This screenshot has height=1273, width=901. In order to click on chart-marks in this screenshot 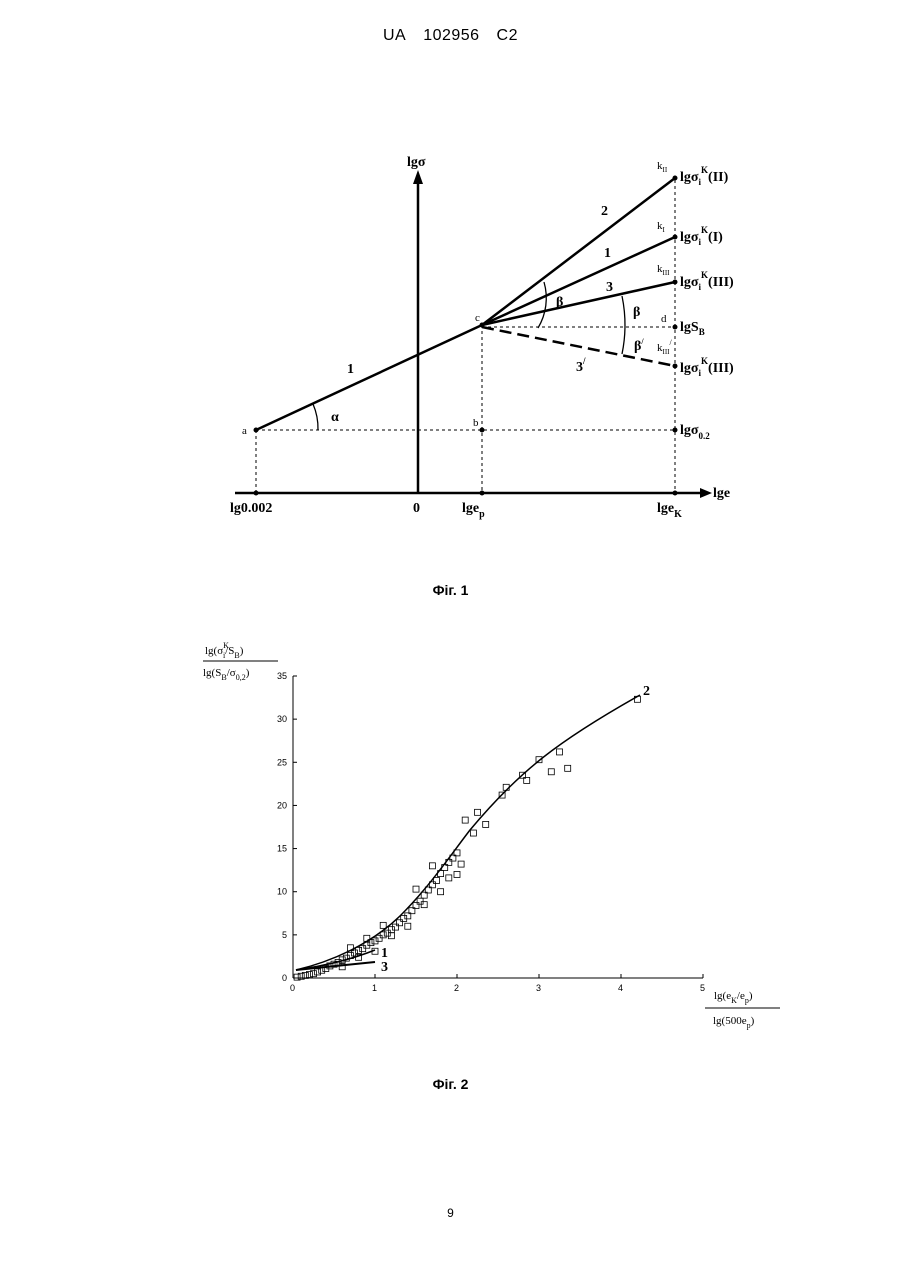, I will do `click(467, 838)`.